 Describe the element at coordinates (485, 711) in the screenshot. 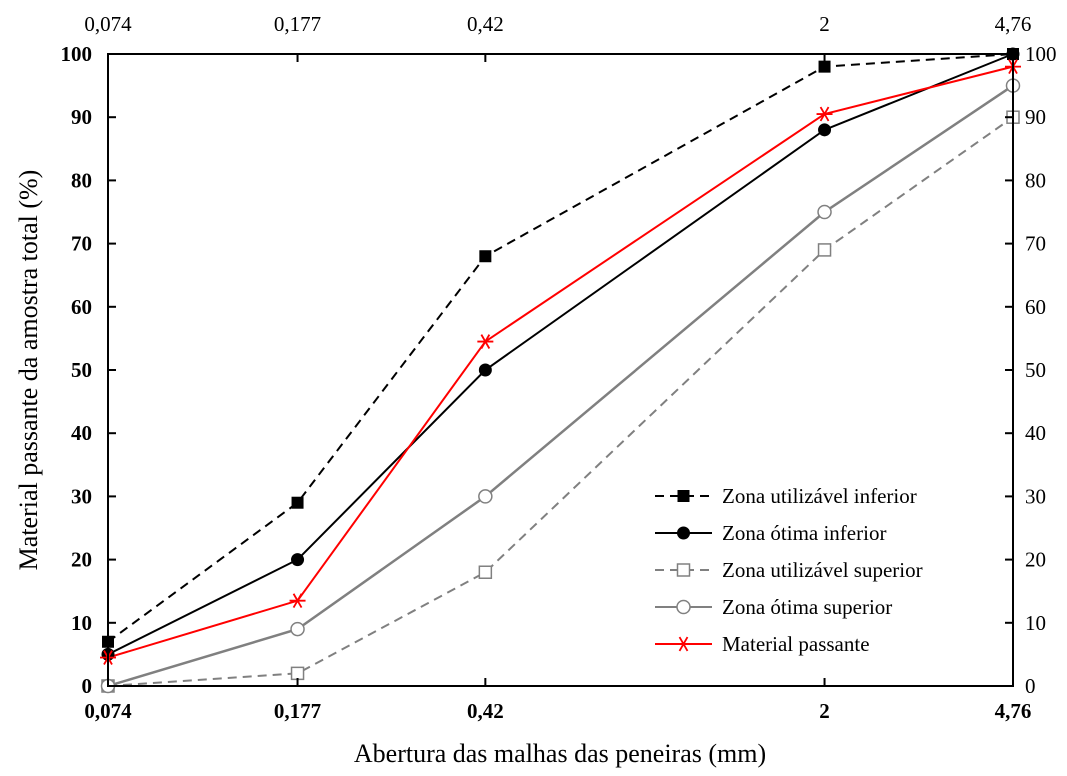

I see `x-tick-label-bottom: 0,42` at that location.